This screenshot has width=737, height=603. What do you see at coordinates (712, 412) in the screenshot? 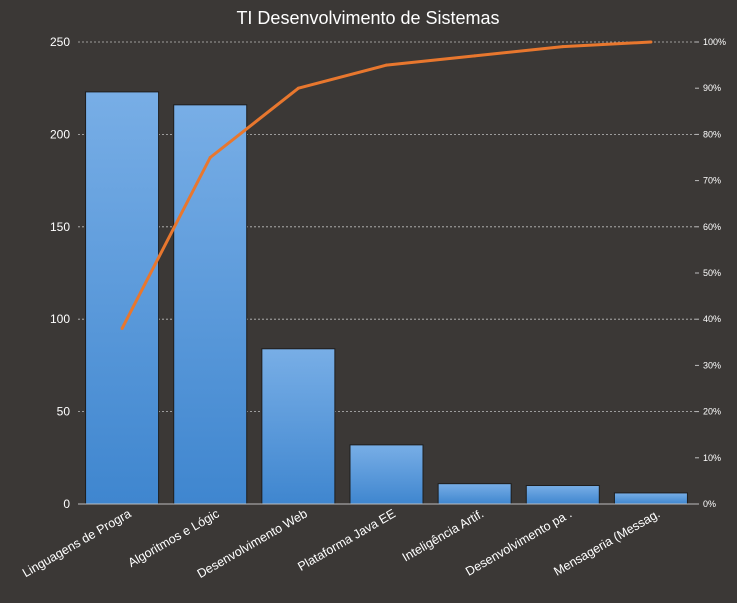
I see `y2-tick-label: 20%` at bounding box center [712, 412].